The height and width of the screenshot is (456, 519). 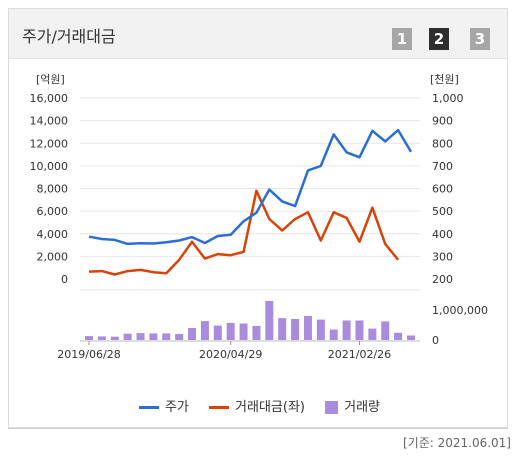 I want to click on left-tick-label: 12,000, so click(x=49, y=143).